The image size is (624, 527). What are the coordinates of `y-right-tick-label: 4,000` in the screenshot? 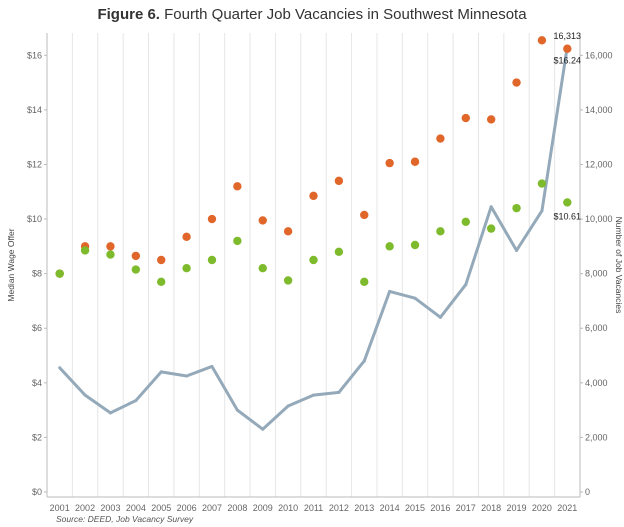 It's located at (596, 383).